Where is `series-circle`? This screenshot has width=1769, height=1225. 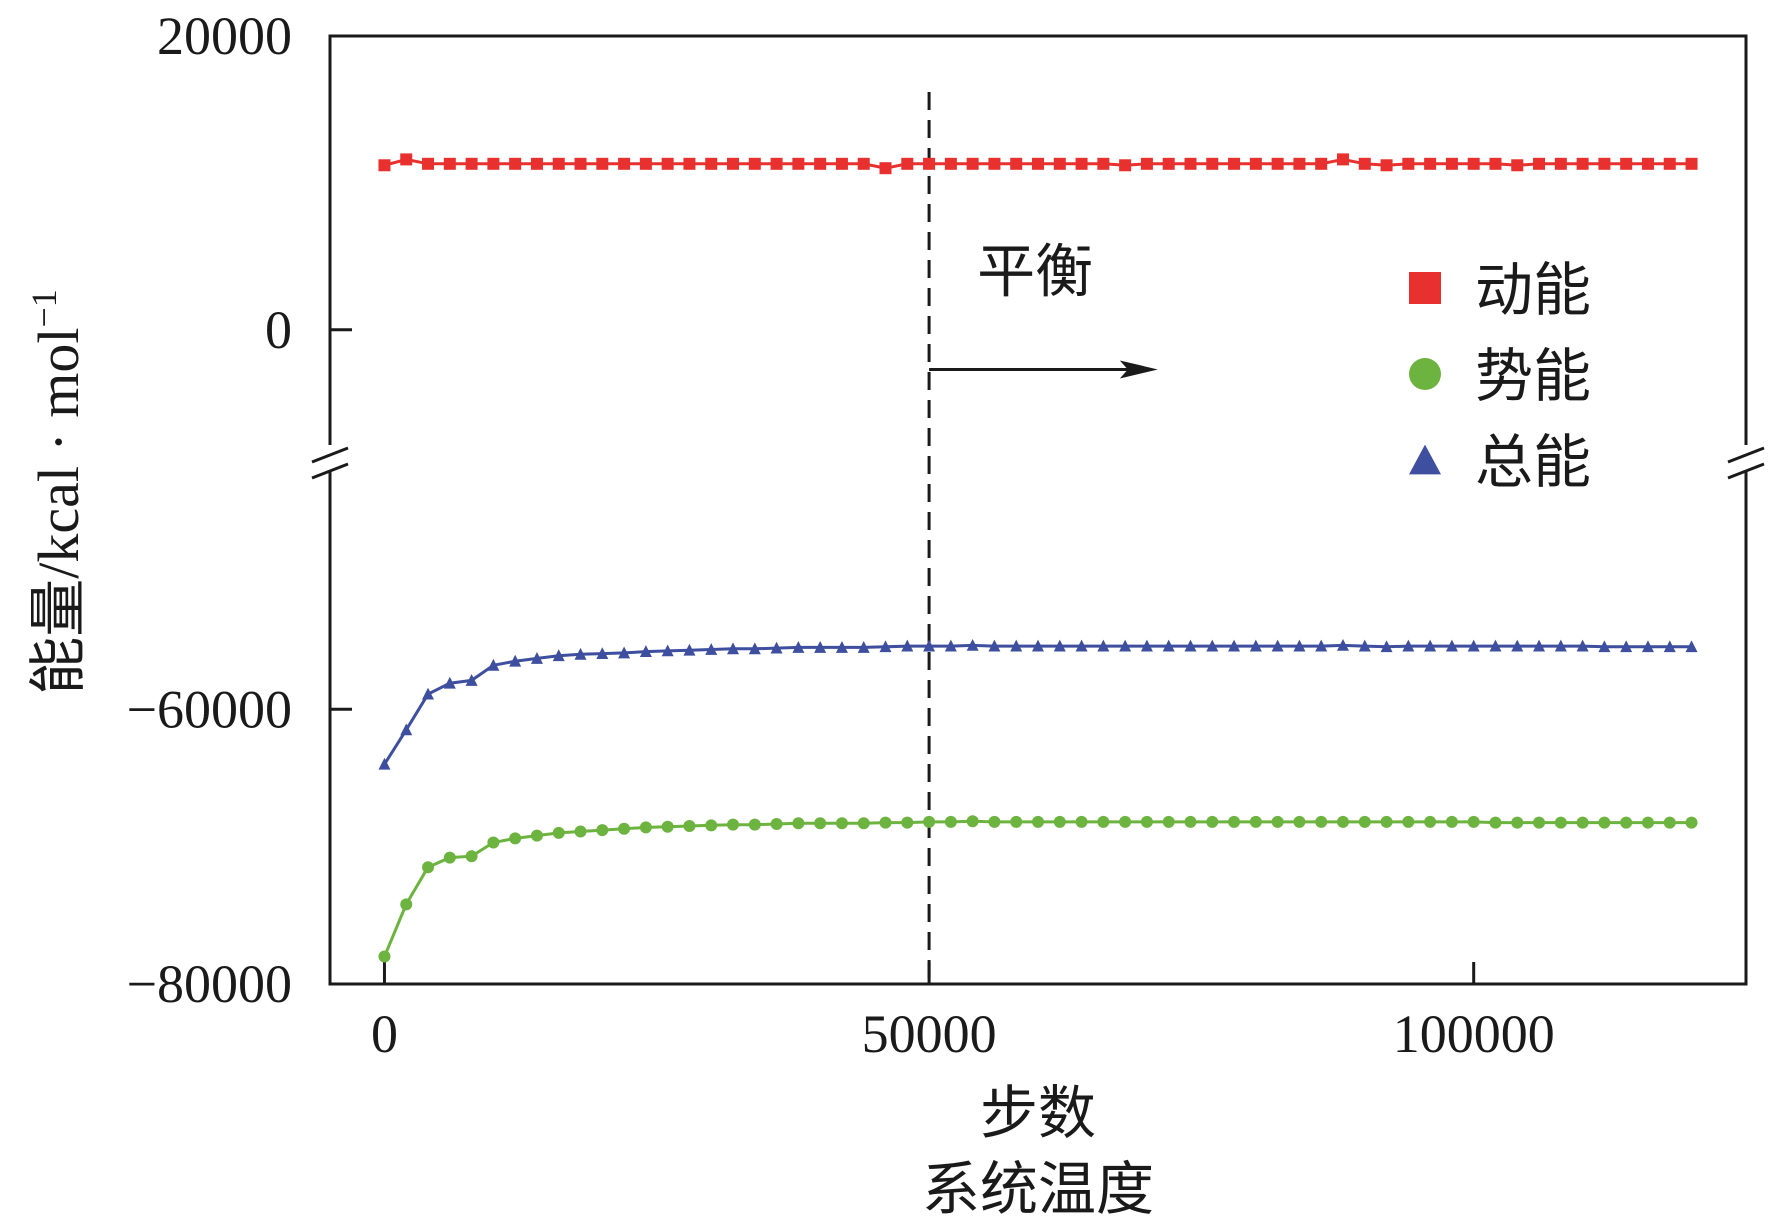
series-circle is located at coordinates (1038, 889).